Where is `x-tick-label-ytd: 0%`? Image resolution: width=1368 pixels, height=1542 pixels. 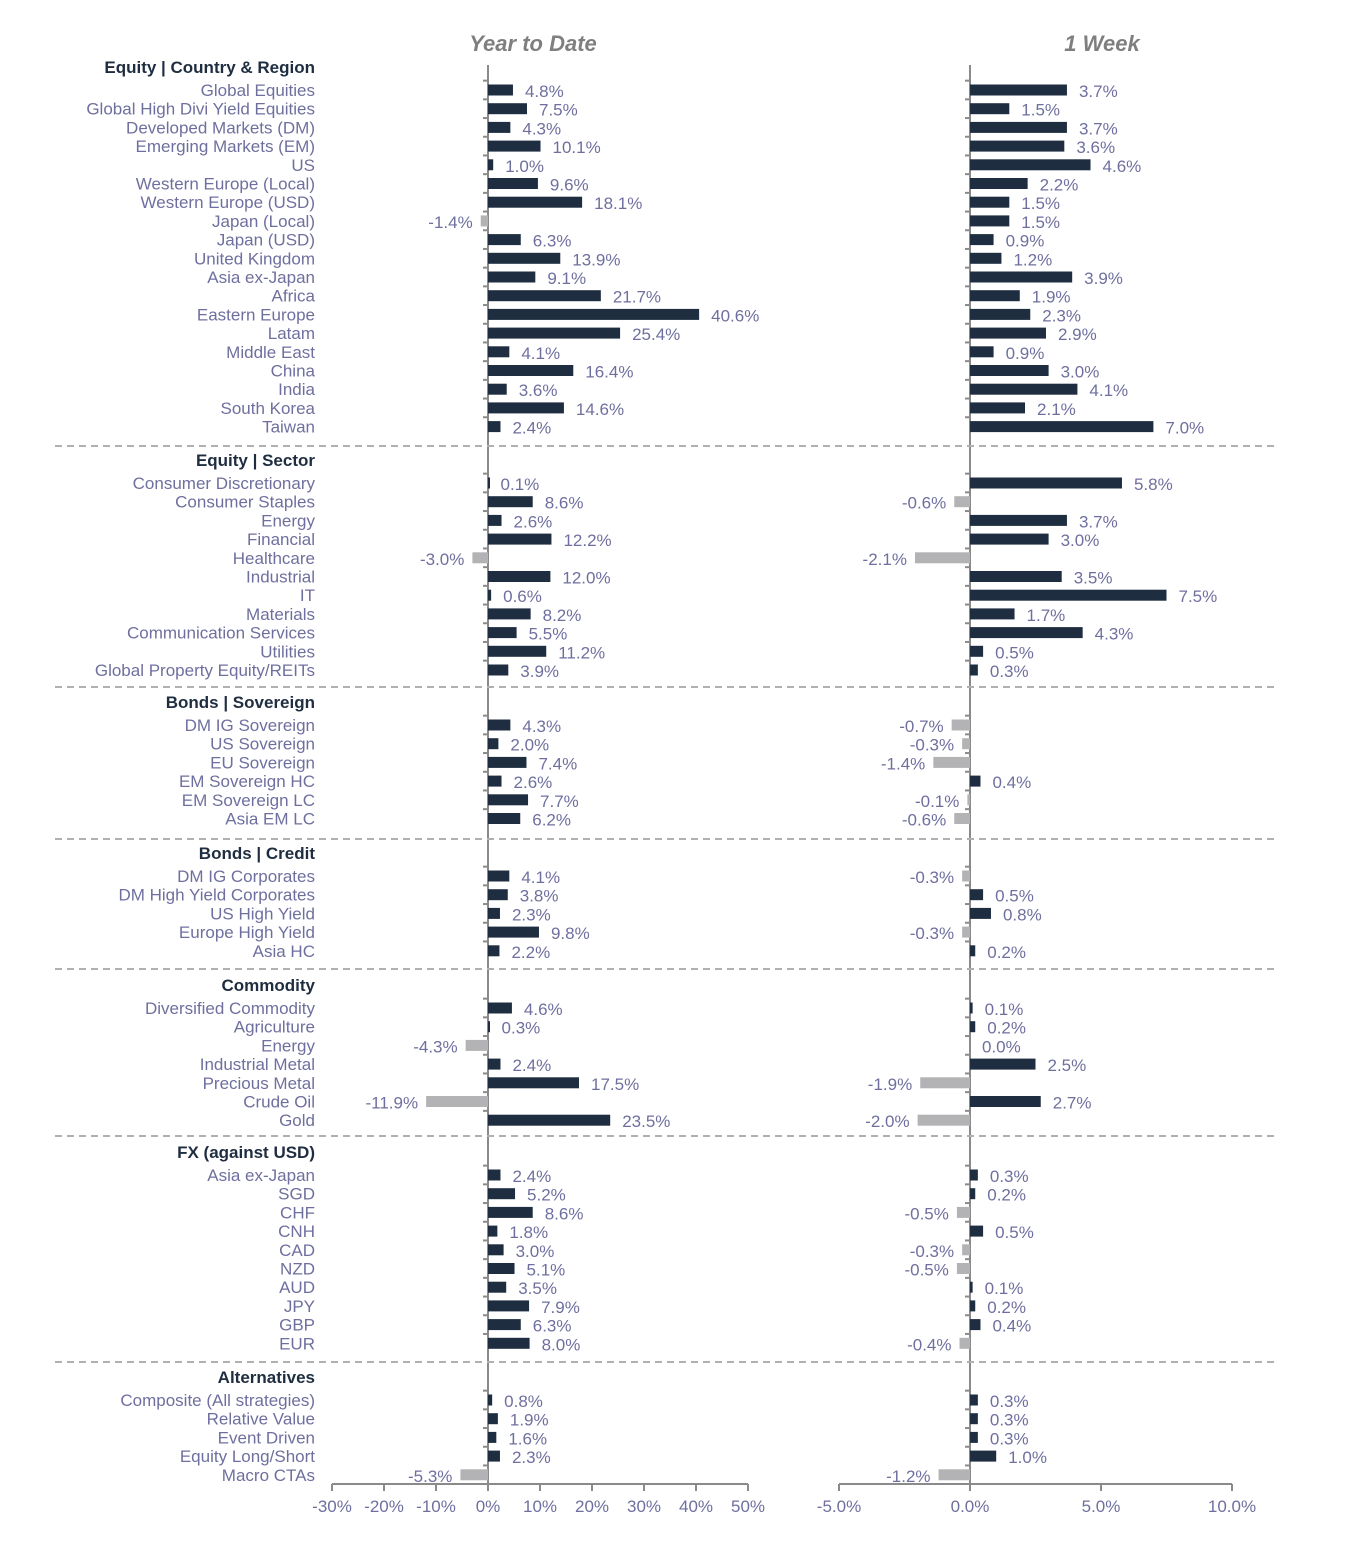
x-tick-label-ytd: 0% is located at coordinates (488, 1506).